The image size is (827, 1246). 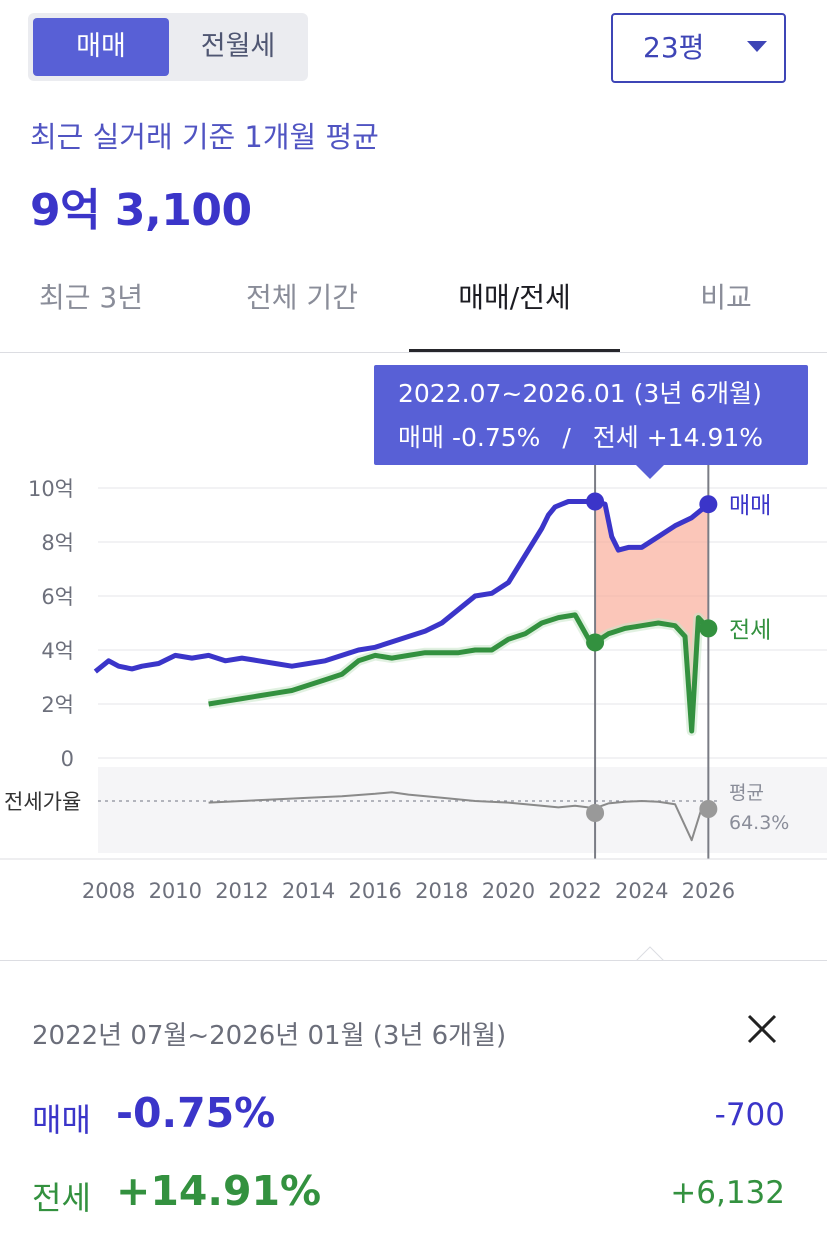 I want to click on x-tick-label: 2010, so click(x=175, y=891).